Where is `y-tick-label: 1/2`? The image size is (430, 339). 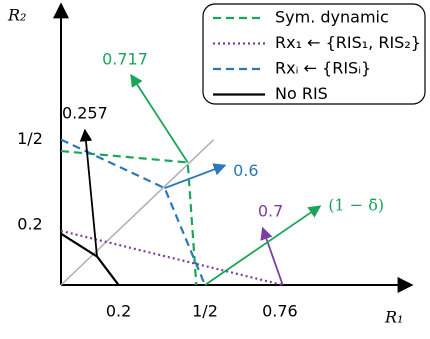
y-tick-label: 1/2 is located at coordinates (30, 138).